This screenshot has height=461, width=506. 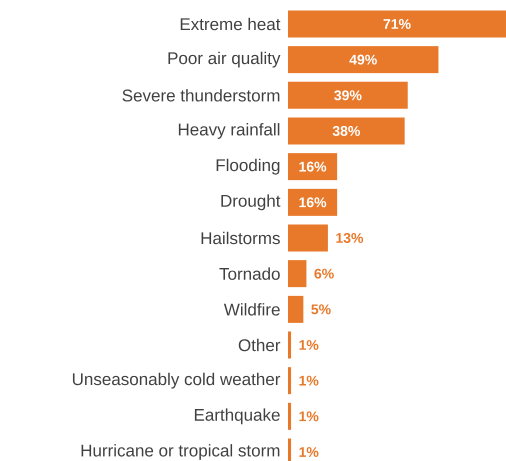 What do you see at coordinates (237, 416) in the screenshot?
I see `y-tick-label: Earthquake` at bounding box center [237, 416].